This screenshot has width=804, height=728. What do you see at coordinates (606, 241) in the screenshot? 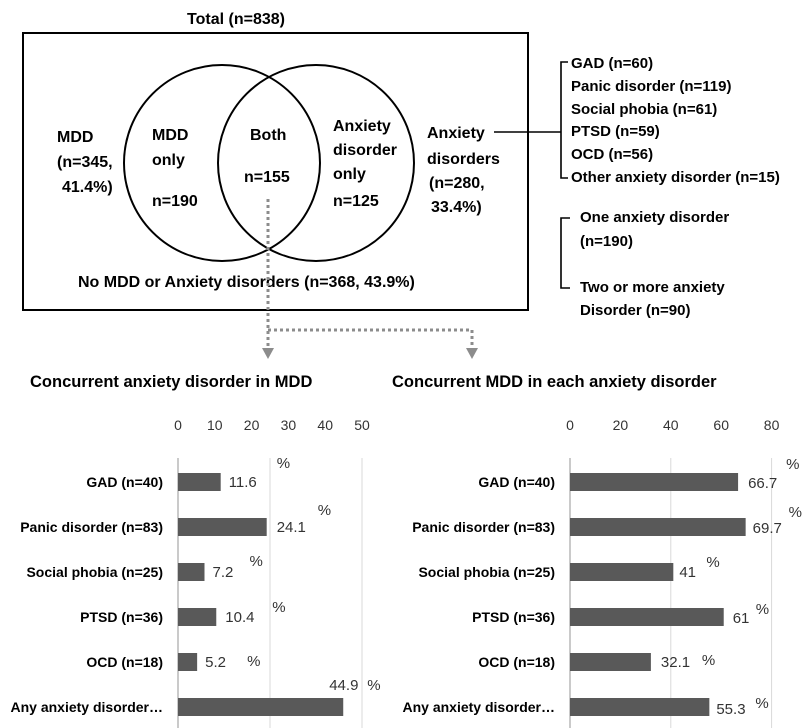
I see `count-item: (n=190)` at bounding box center [606, 241].